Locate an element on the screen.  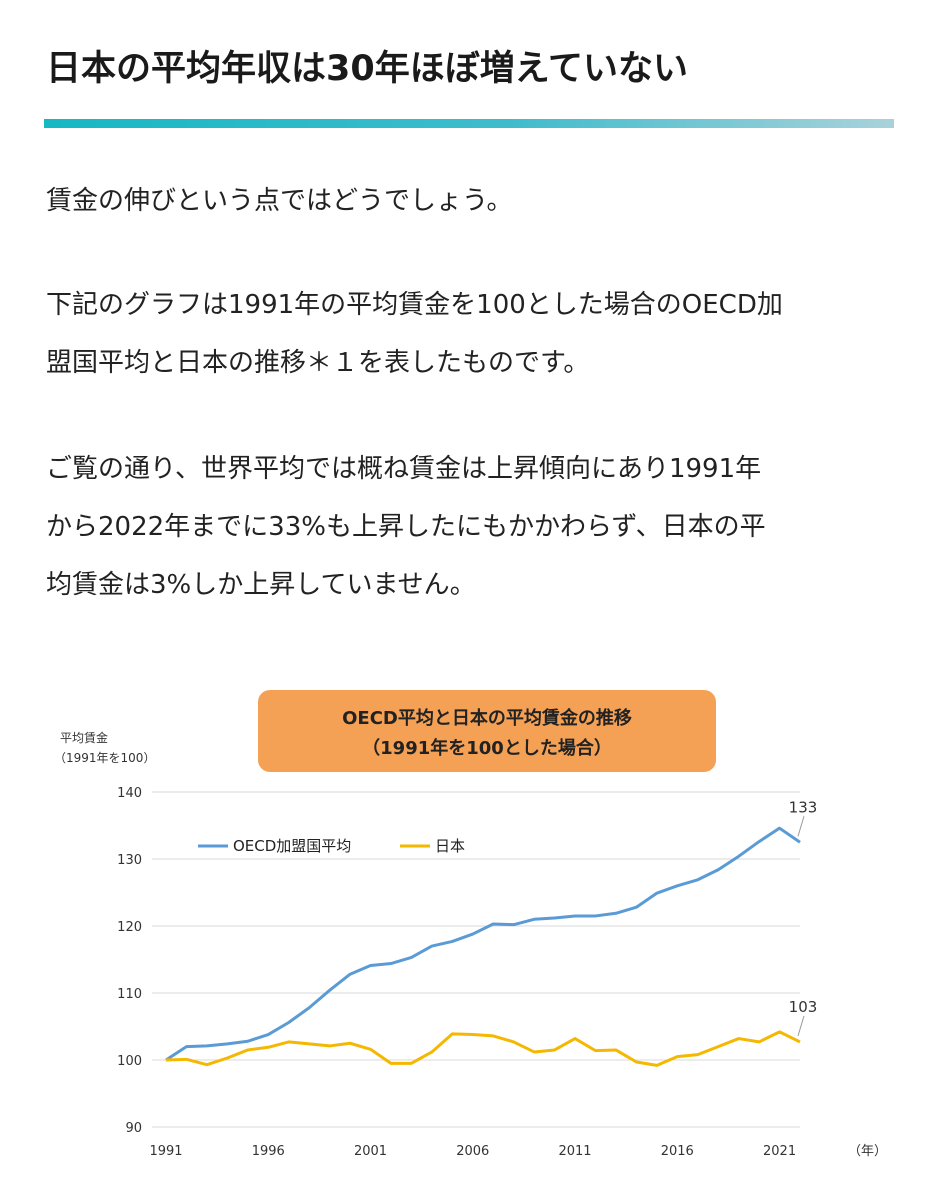
page-title: 日本の平均年収は30年ほぼ増えていない is located at coordinates (367, 69).